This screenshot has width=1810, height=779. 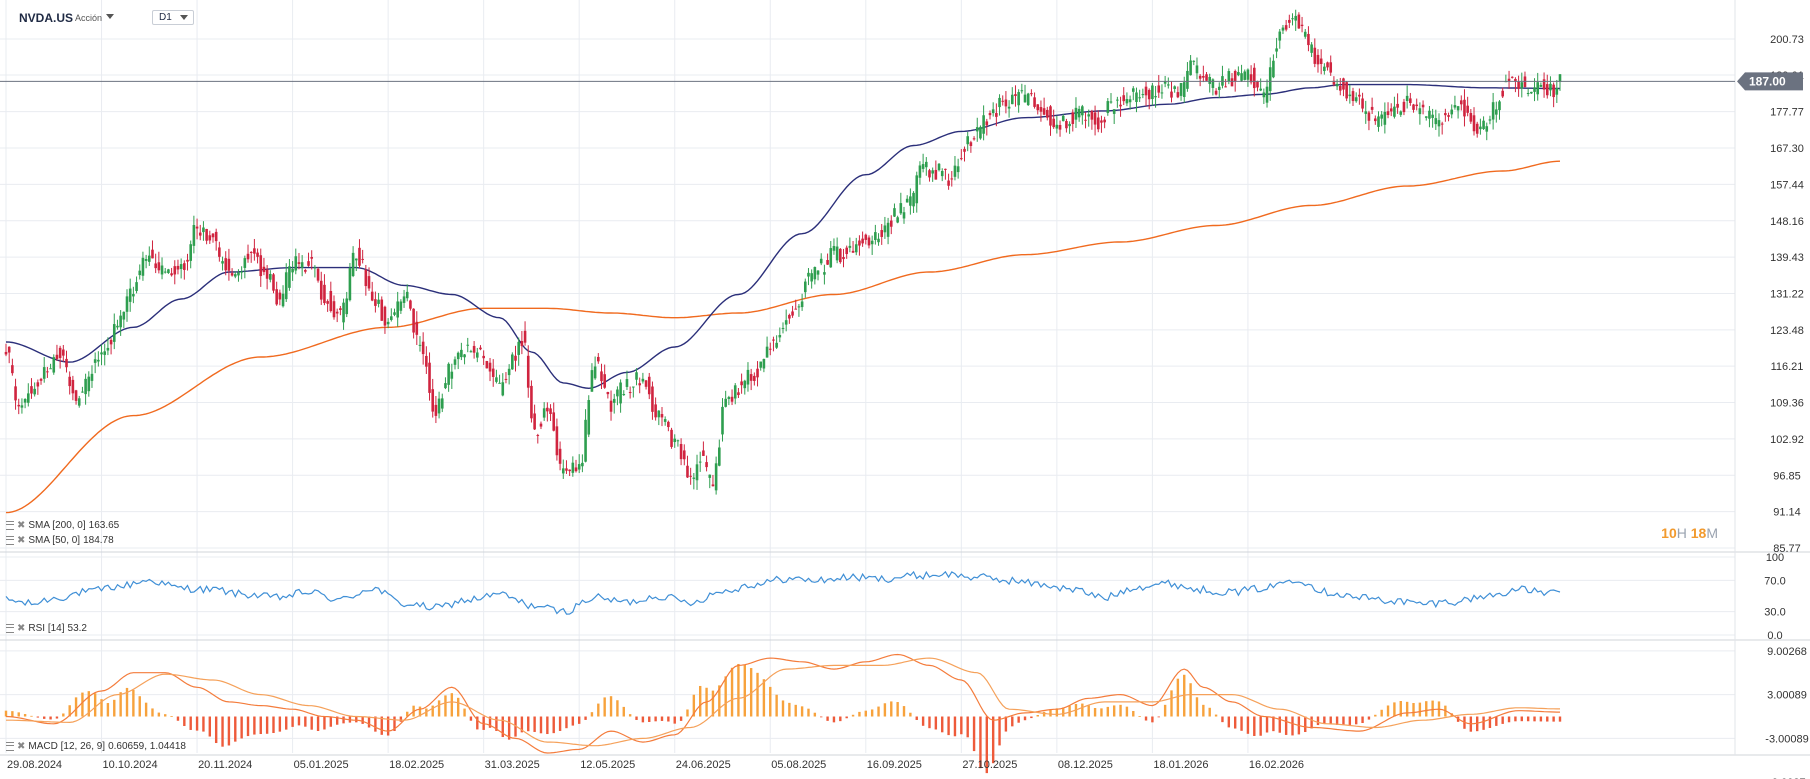 I want to click on timeframe-select: D1, so click(x=173, y=17).